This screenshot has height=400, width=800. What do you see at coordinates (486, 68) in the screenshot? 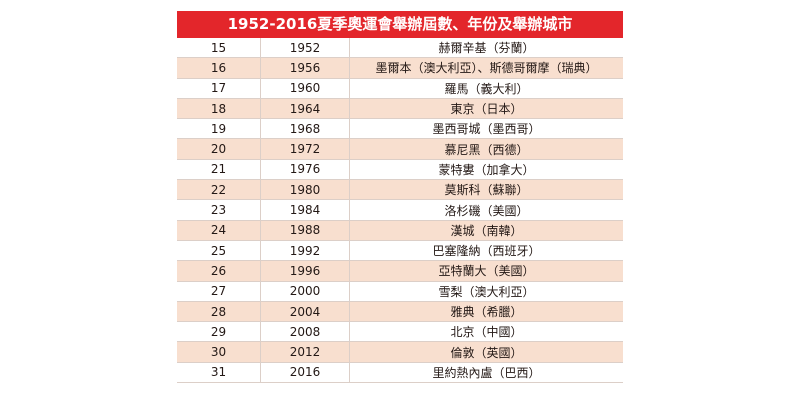
I see `city-cell: 墨爾本（澳大利亞）、斯德哥爾摩（瑞典）` at bounding box center [486, 68].